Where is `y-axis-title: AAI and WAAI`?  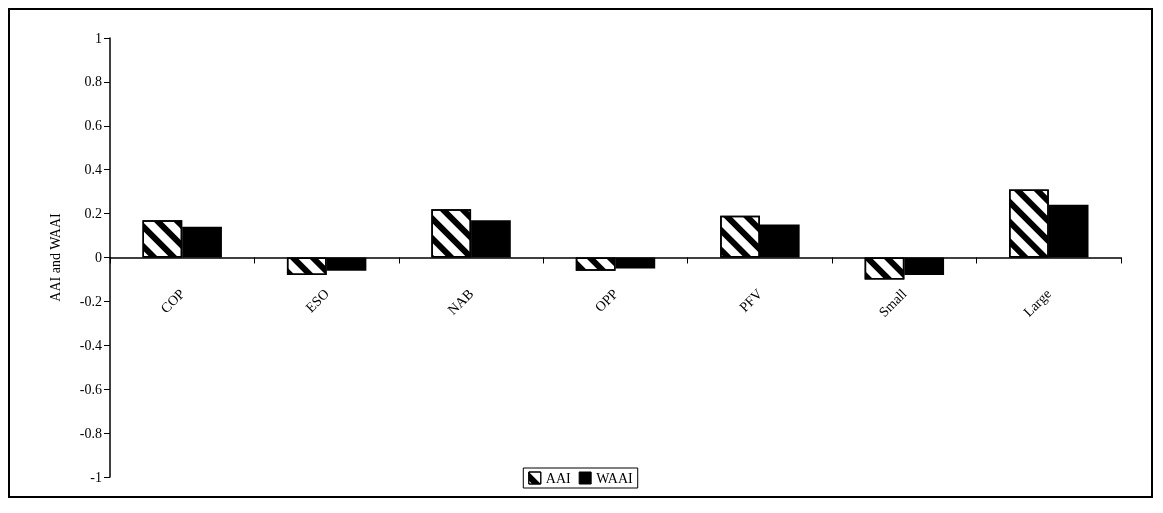 y-axis-title: AAI and WAAI is located at coordinates (55, 257).